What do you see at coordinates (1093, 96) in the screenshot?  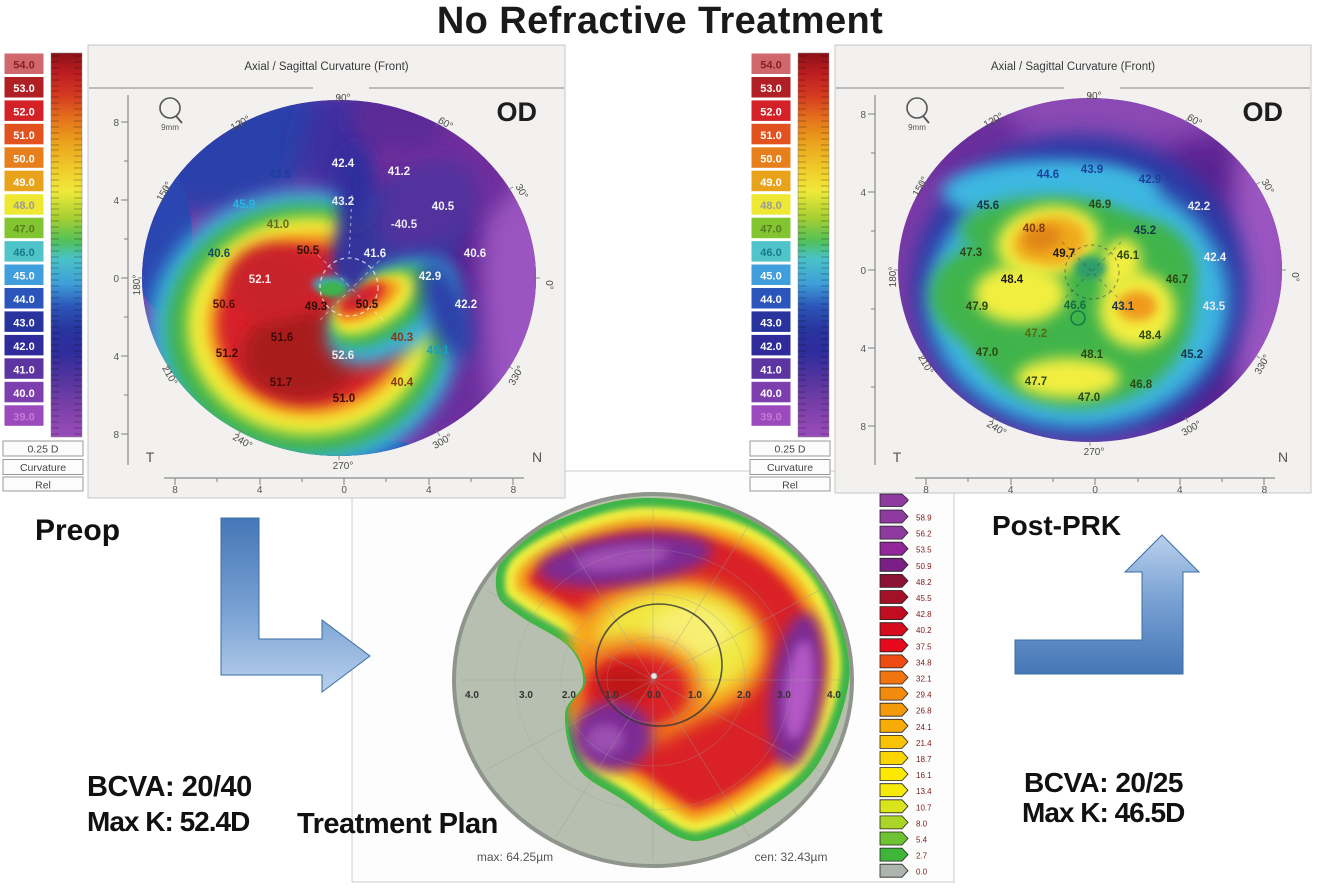 I see `svg-text: 90°` at bounding box center [1093, 96].